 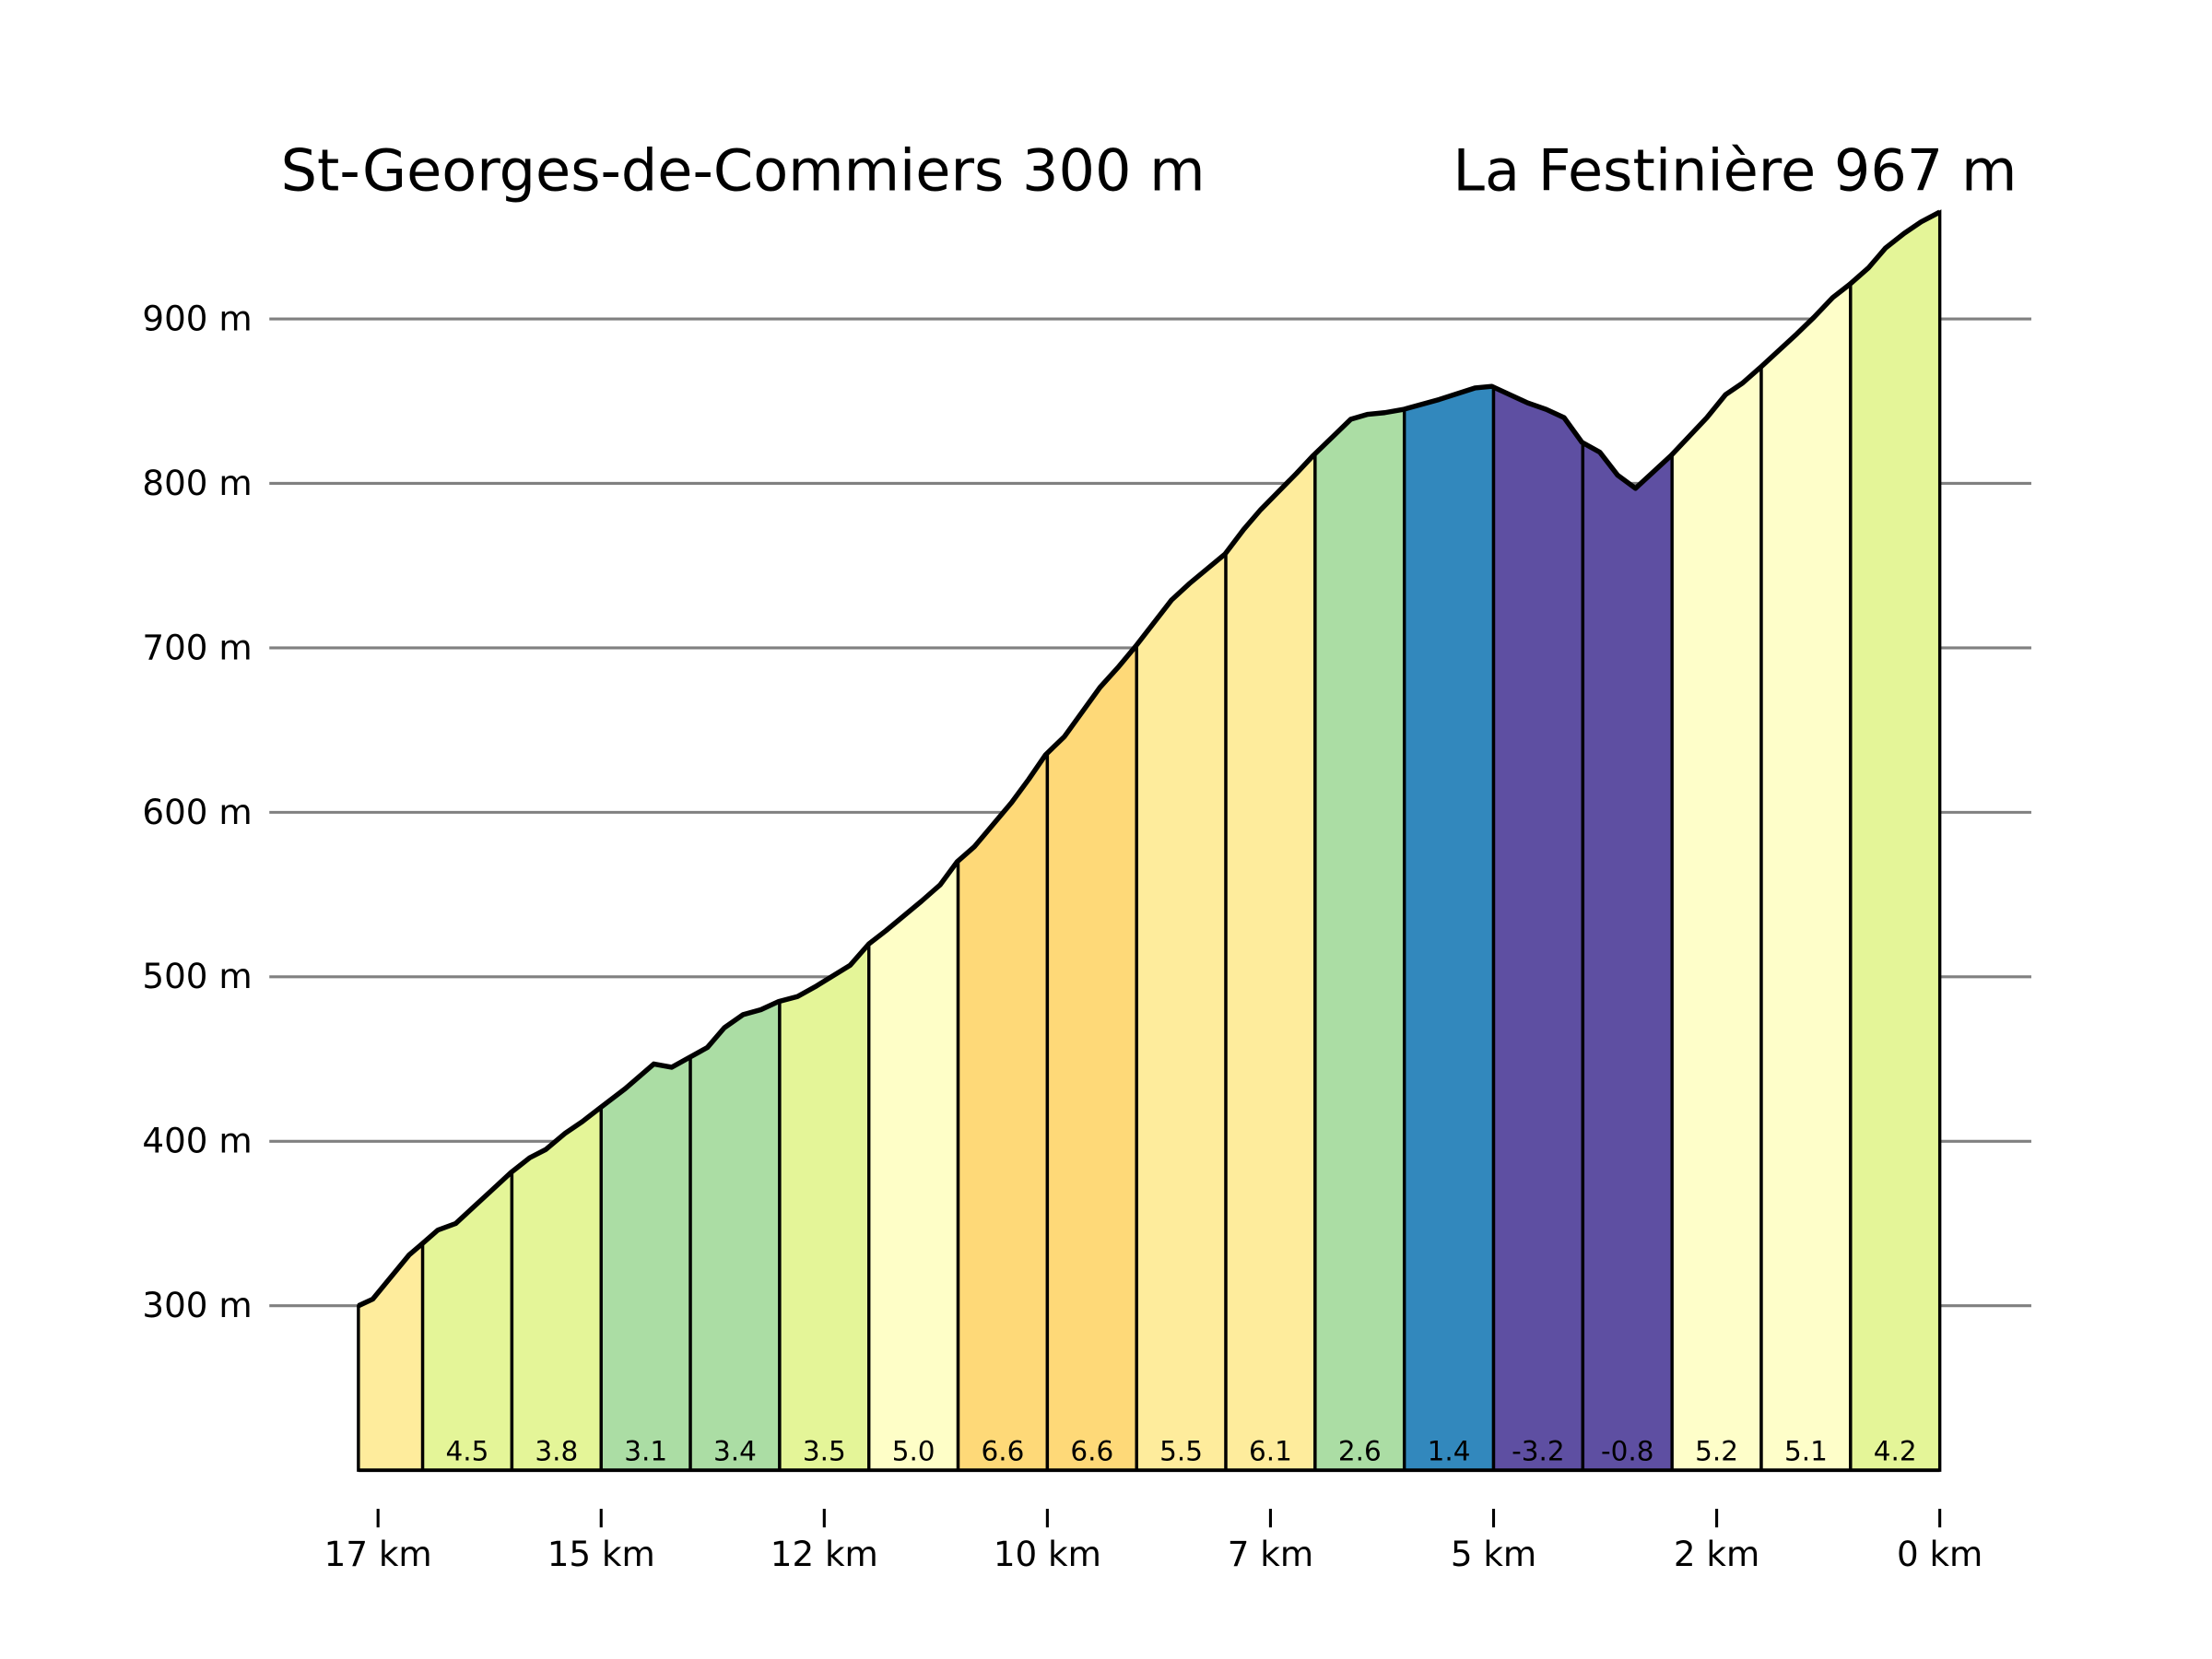 What do you see at coordinates (1940, 1554) in the screenshot?
I see `x-tick-label: 0 km` at bounding box center [1940, 1554].